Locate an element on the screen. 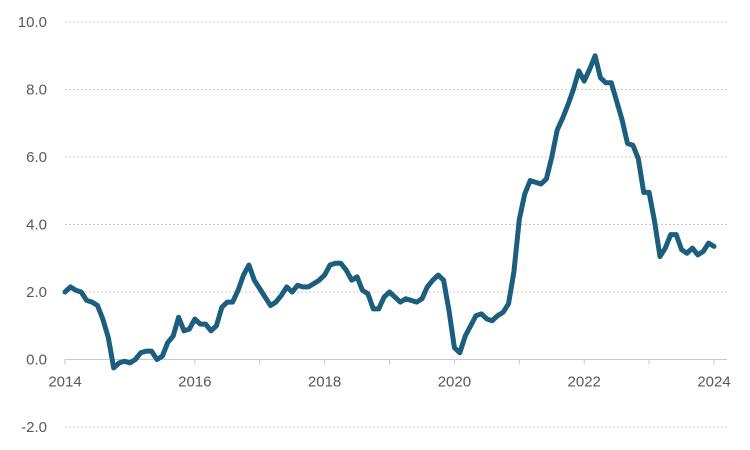  y-tick-label: 0.0 is located at coordinates (36, 360).